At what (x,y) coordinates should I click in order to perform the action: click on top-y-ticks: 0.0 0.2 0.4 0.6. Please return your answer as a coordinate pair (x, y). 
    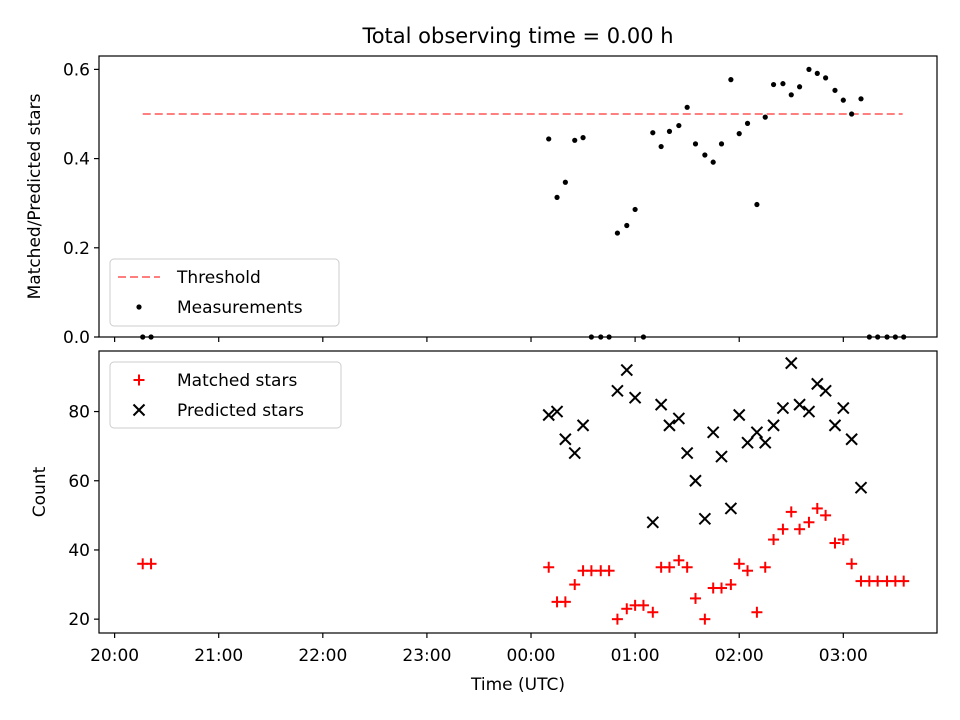
    Looking at the image, I should click on (81, 204).